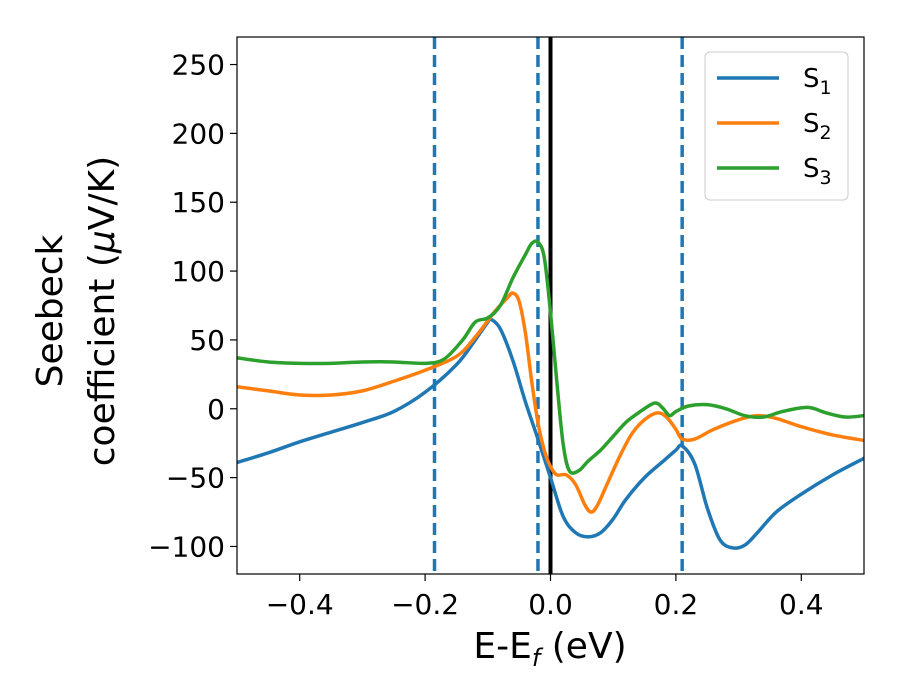 The width and height of the screenshot is (900, 700). What do you see at coordinates (186, 546) in the screenshot?
I see `y-tick-label: −100` at bounding box center [186, 546].